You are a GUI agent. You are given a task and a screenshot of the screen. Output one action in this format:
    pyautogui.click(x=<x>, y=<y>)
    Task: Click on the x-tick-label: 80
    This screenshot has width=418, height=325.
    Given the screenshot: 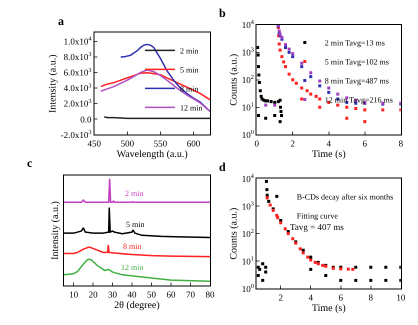 What is the action you would take?
    pyautogui.click(x=210, y=294)
    